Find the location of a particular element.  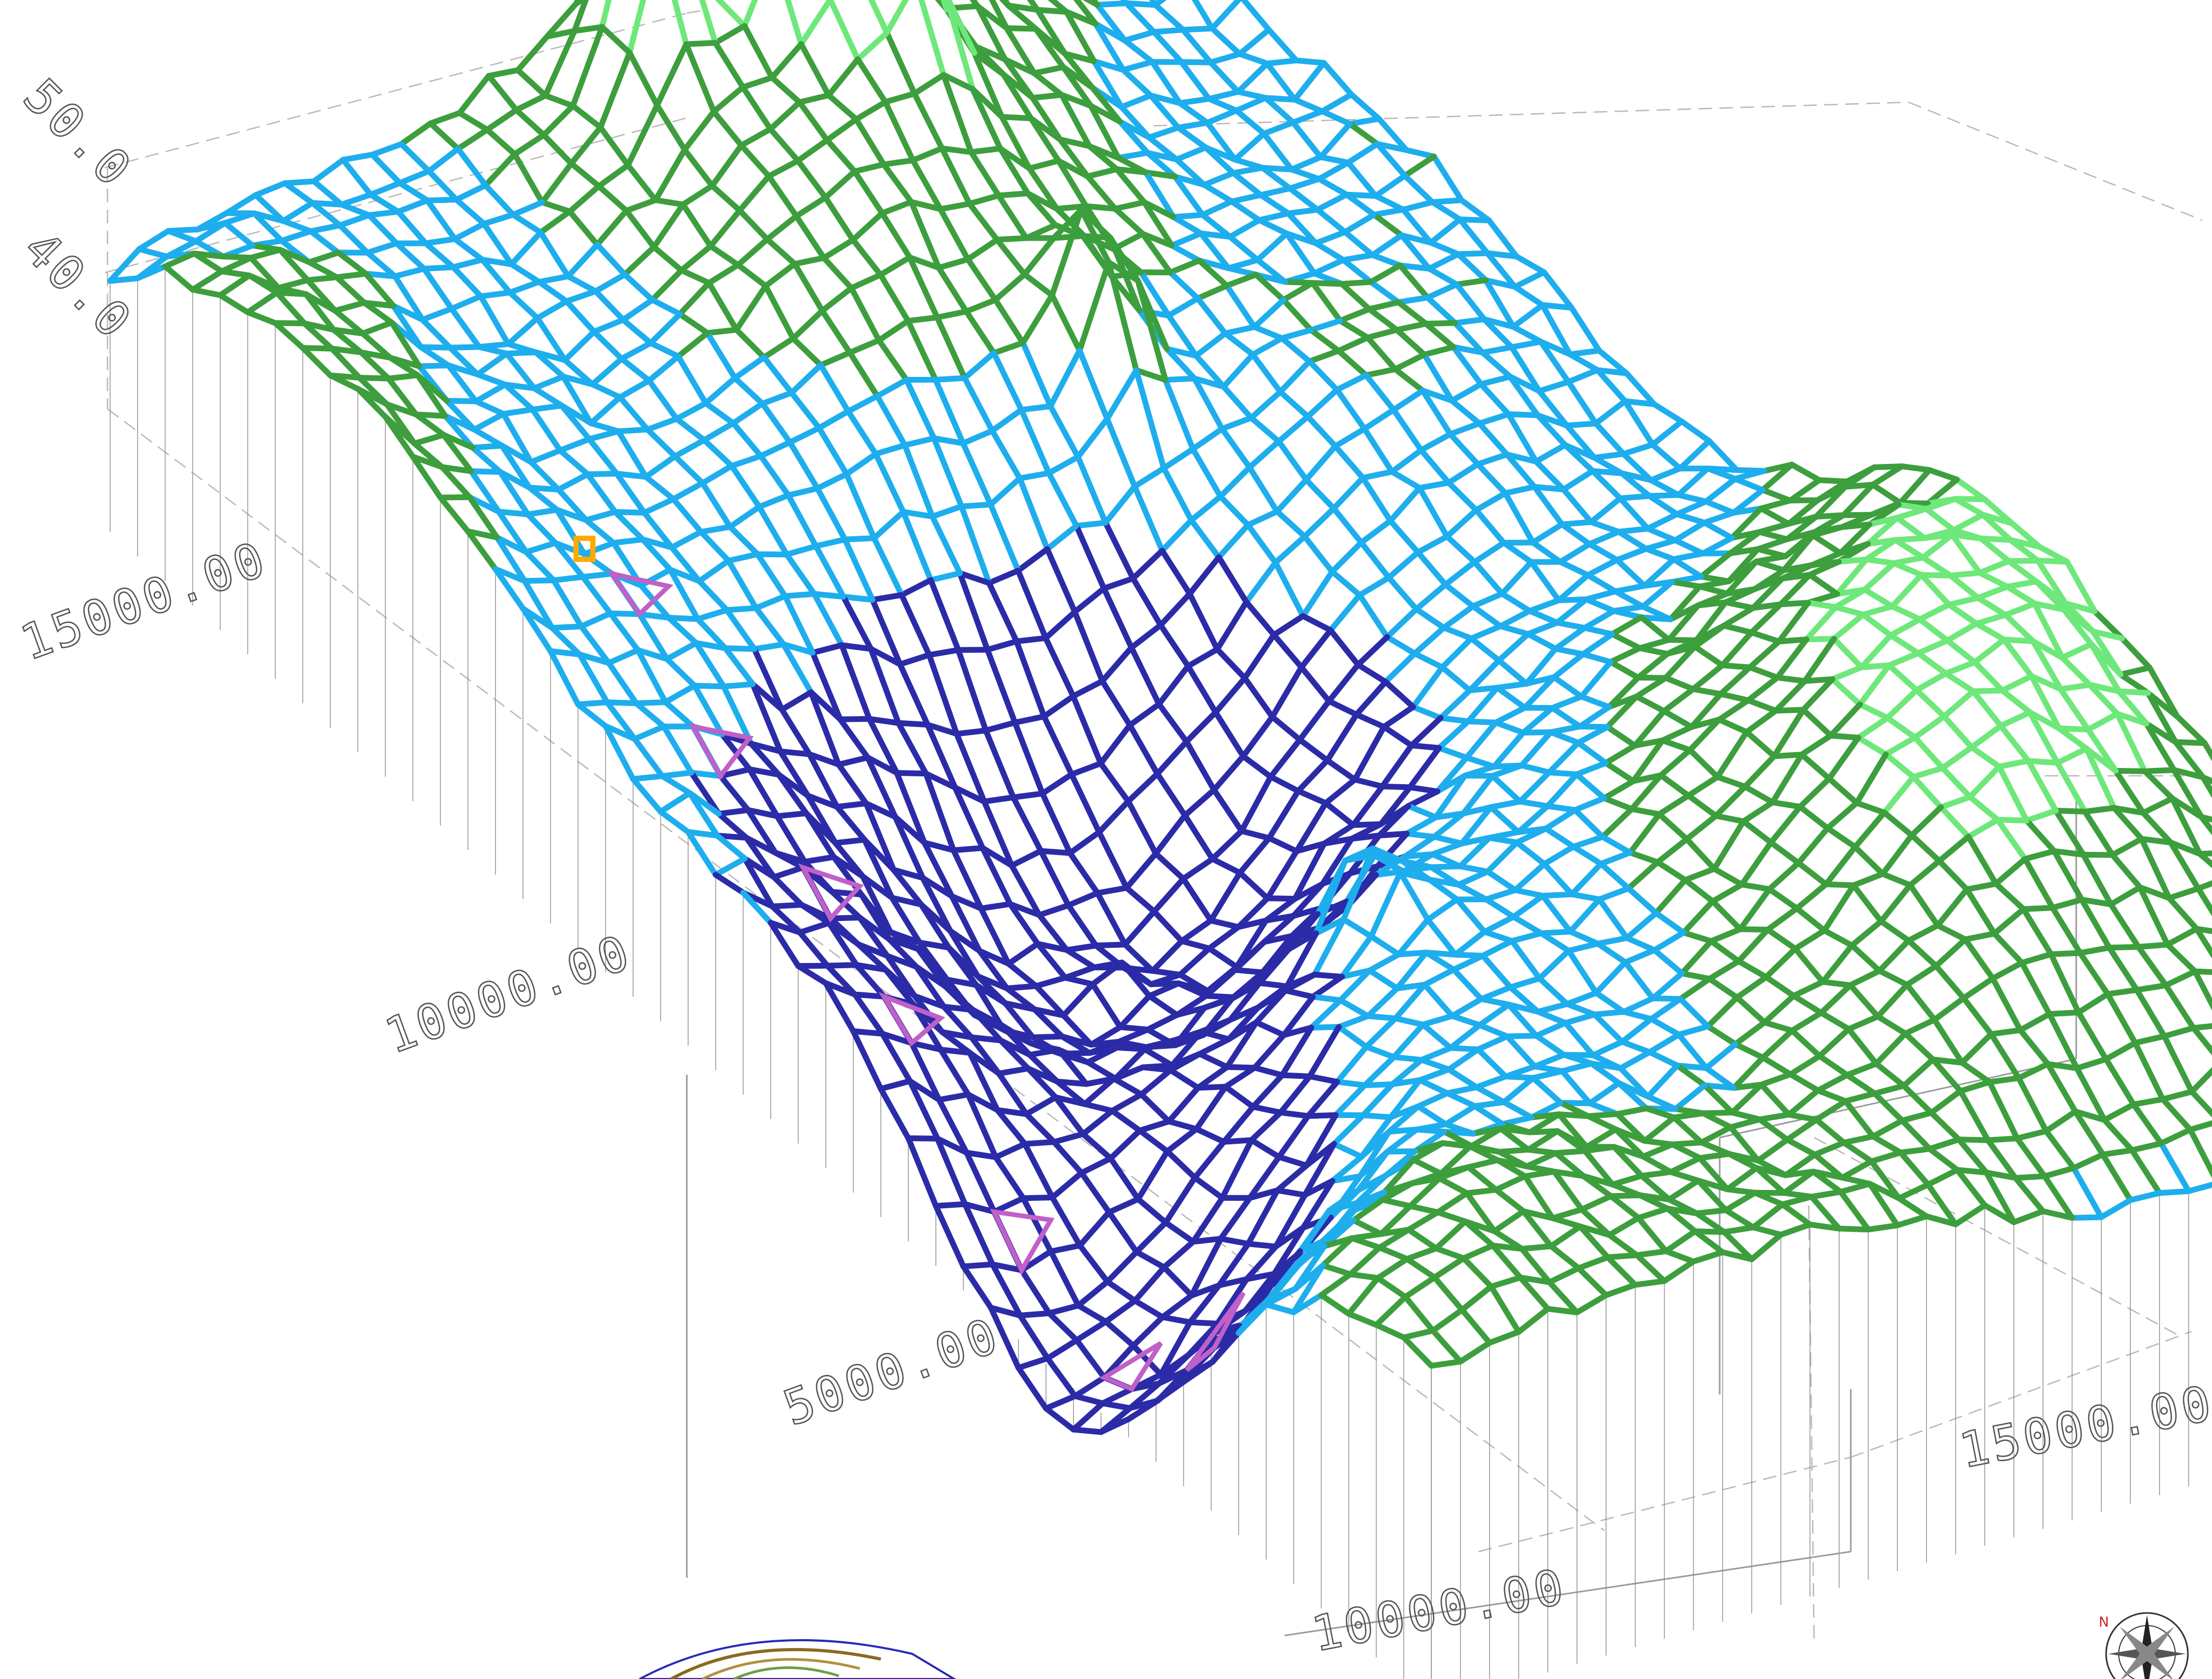

mesh-edge-2077 is located at coordinates (1111, 919).